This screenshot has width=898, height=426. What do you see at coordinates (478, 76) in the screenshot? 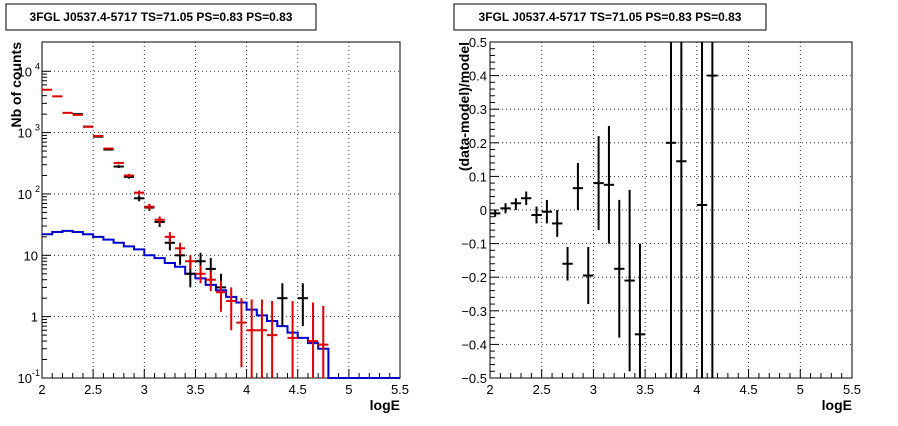
I see `y-tick-label: 0.4` at bounding box center [478, 76].